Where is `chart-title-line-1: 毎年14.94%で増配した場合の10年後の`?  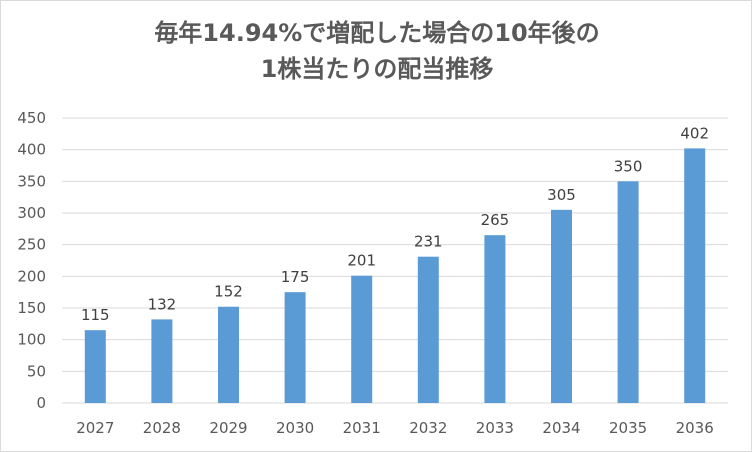 chart-title-line-1: 毎年14.94%で増配した場合の10年後の is located at coordinates (377, 33).